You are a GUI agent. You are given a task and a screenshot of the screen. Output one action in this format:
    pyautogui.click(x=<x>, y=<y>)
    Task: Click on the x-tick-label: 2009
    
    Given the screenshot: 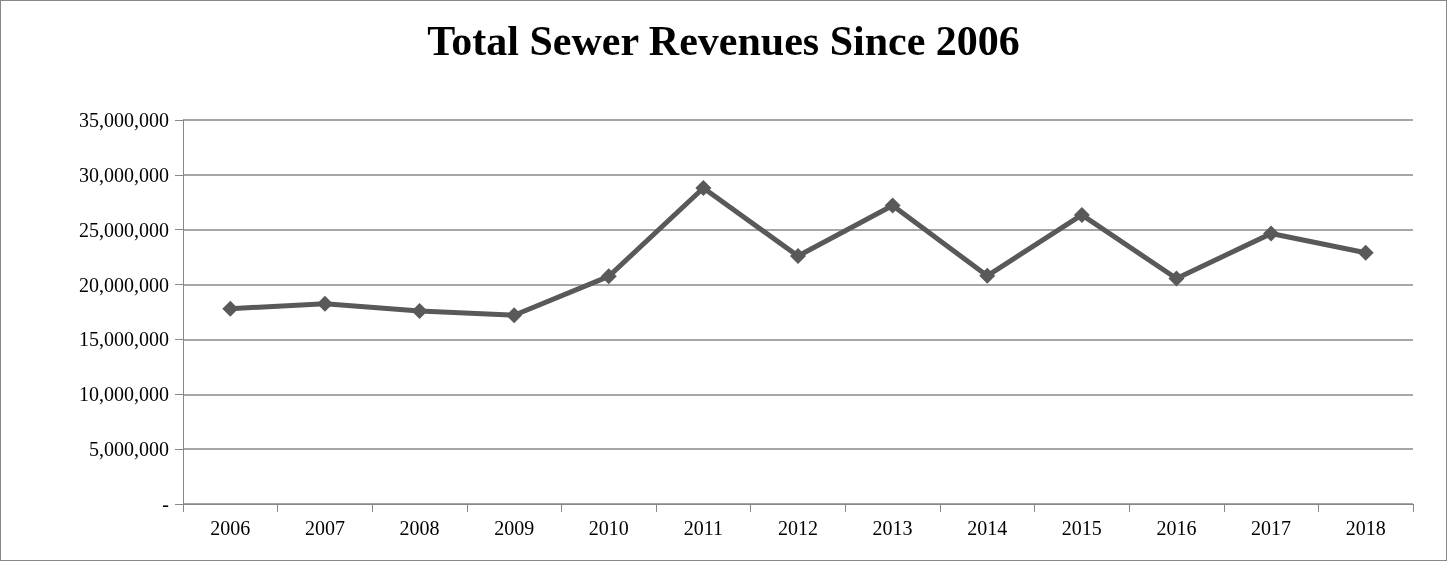 What is the action you would take?
    pyautogui.click(x=514, y=528)
    